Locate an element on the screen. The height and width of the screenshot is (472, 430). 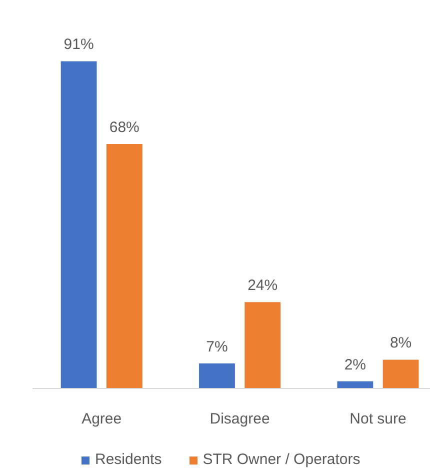
data-label: 7% is located at coordinates (217, 347).